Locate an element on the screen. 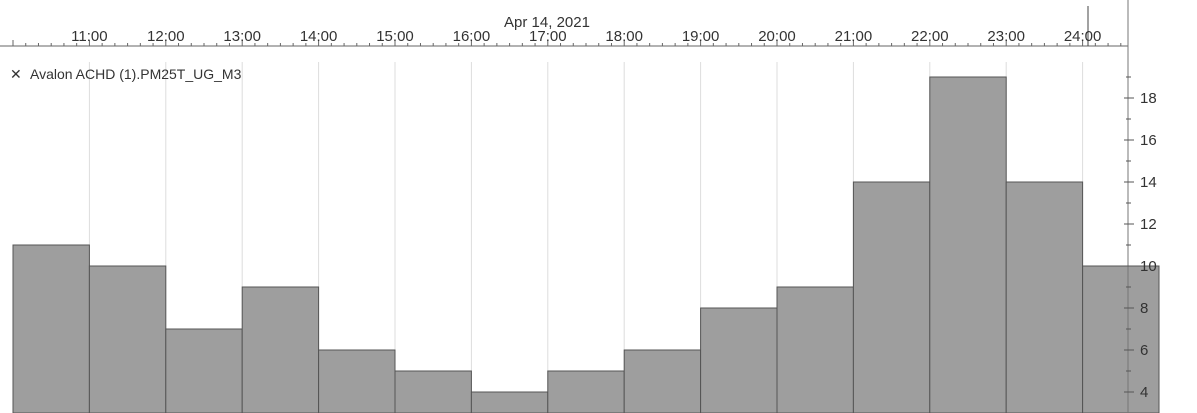  y-tick-label: 18 is located at coordinates (1148, 98).